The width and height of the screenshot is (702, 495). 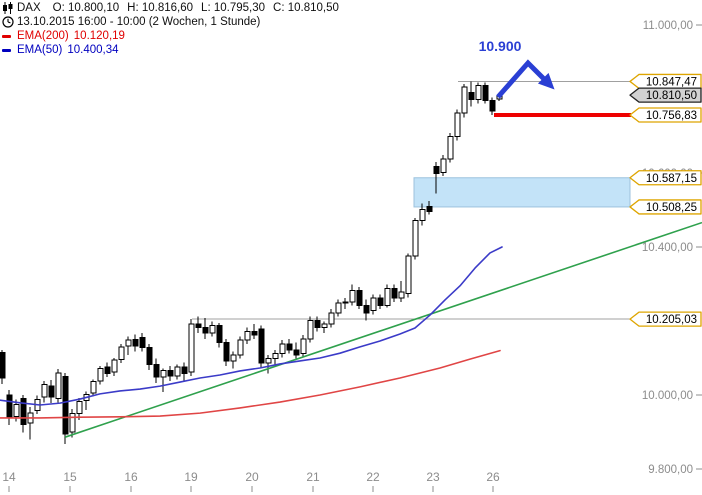 I want to click on ema50-legend-dash, so click(x=6, y=50).